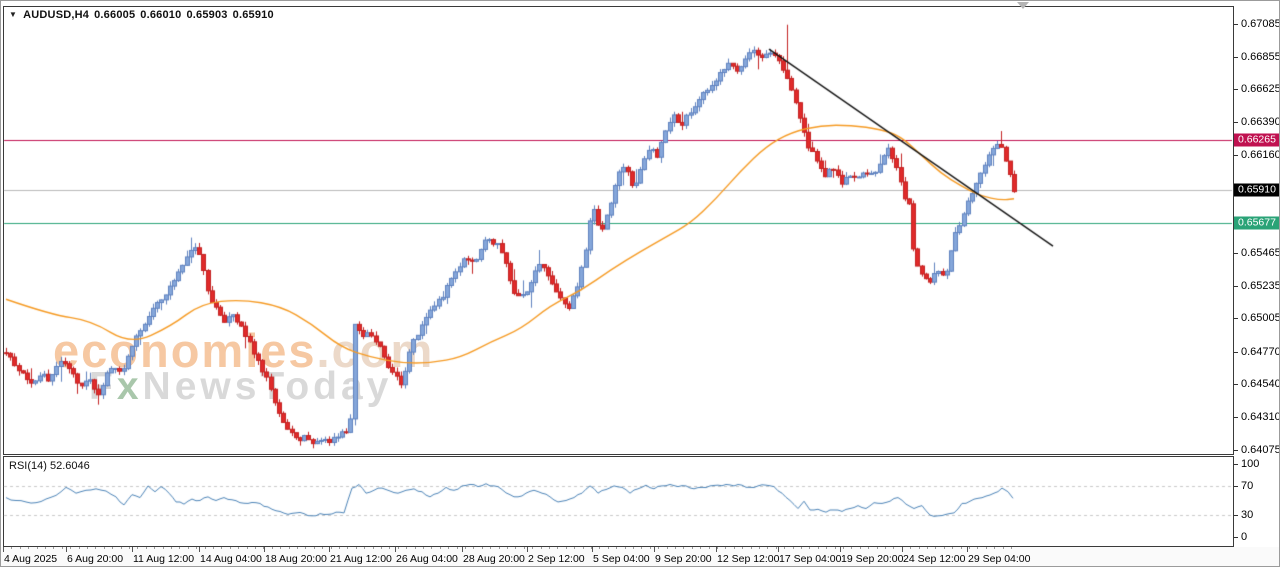 The height and width of the screenshot is (567, 1280). What do you see at coordinates (13, 14) in the screenshot?
I see `symbol-dropdown-icon: ▼` at bounding box center [13, 14].